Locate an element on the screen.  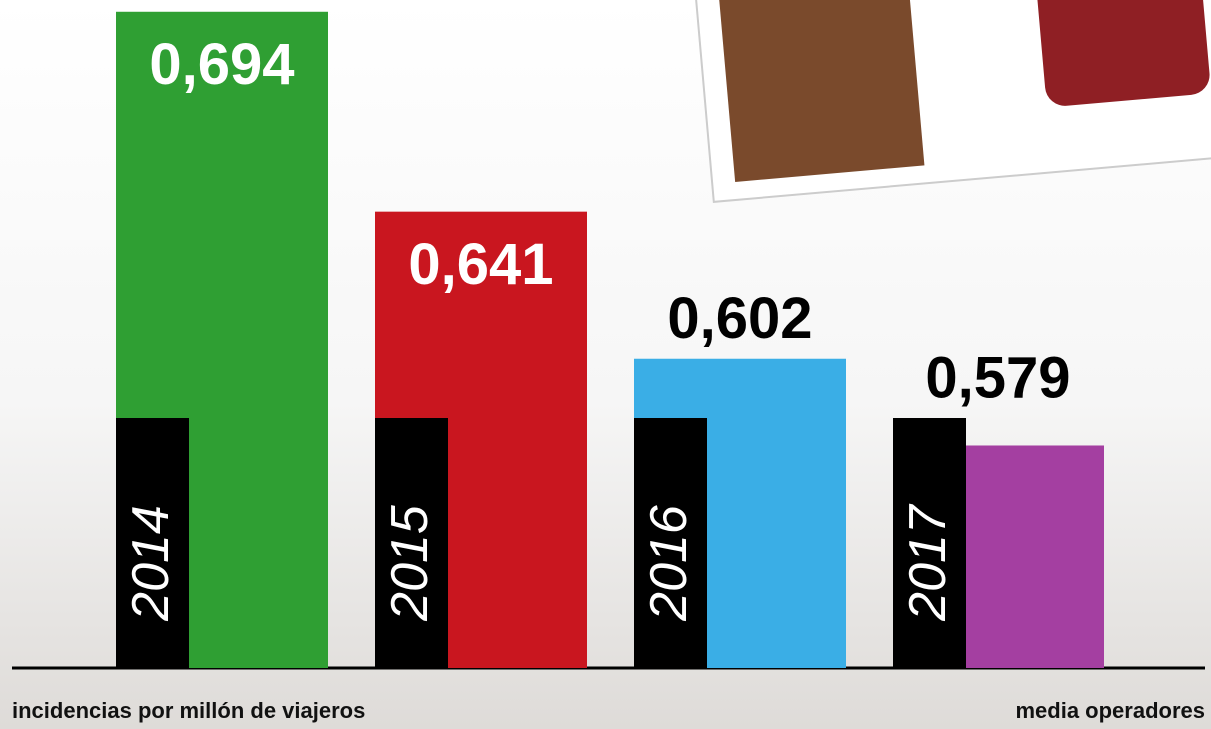
photo-jacket is located at coordinates (820, 91).